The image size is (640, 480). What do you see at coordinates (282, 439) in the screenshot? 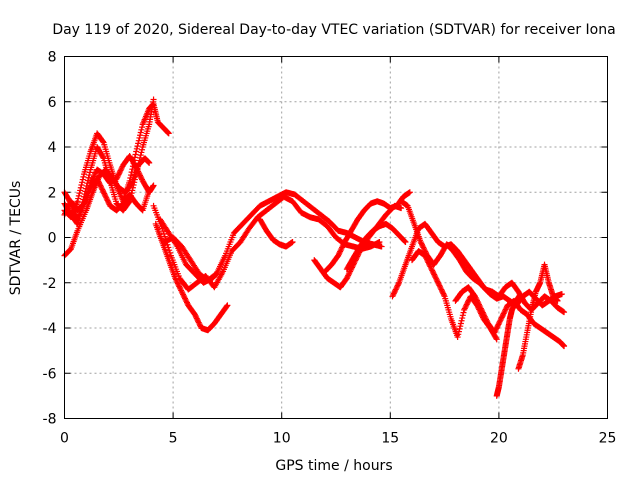
I see `x-tick-label: 10` at bounding box center [282, 439].